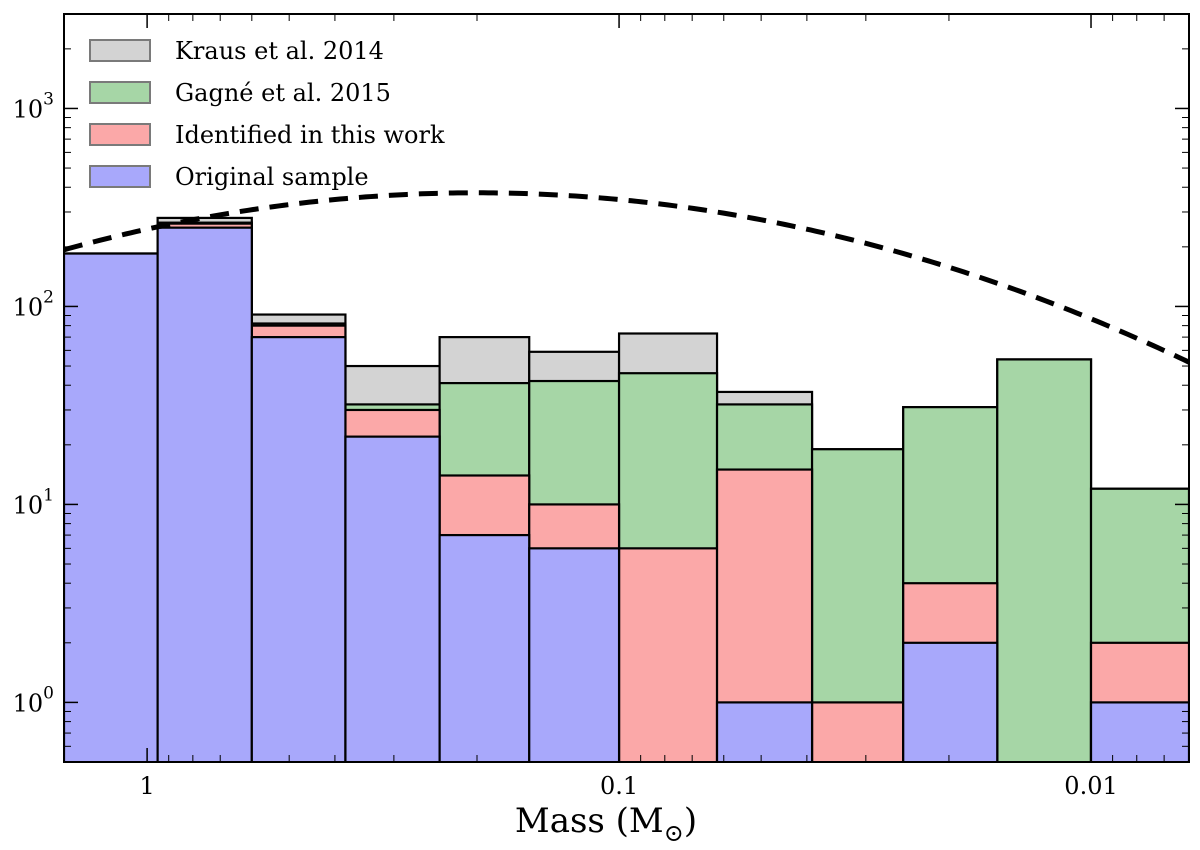 The height and width of the screenshot is (850, 1200). Describe the element at coordinates (120, 134) in the screenshot. I see `legend-swatch-identified-in-this-work` at that location.